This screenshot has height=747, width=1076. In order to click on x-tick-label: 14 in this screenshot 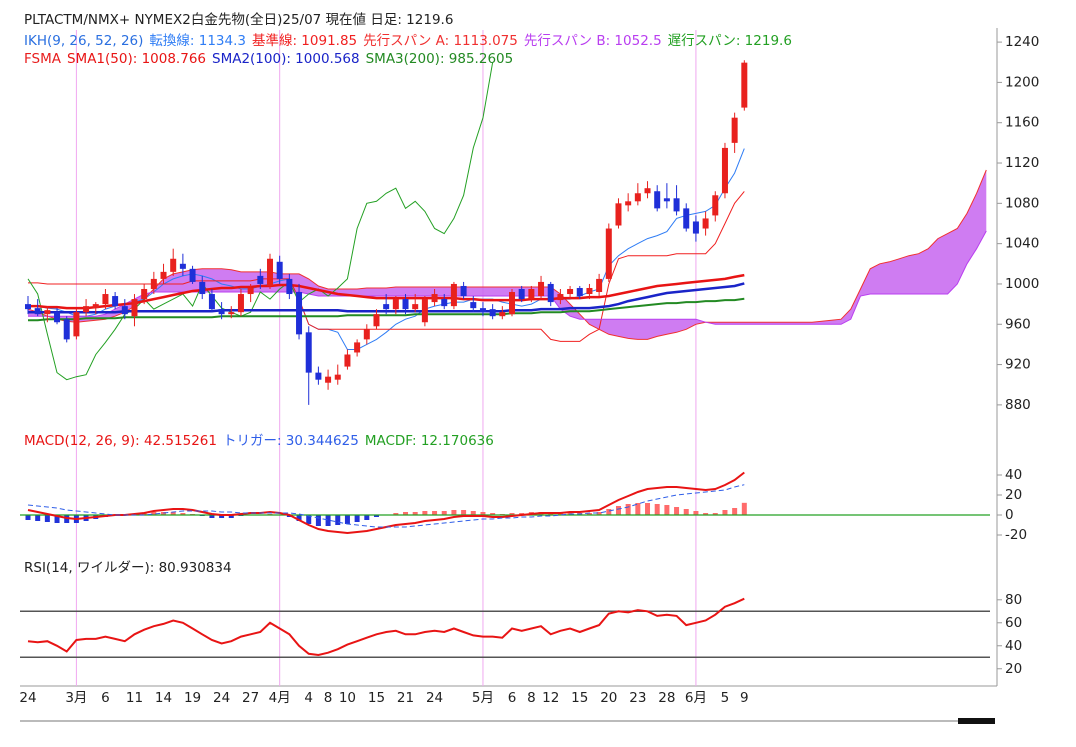, I will do `click(163, 698)`.